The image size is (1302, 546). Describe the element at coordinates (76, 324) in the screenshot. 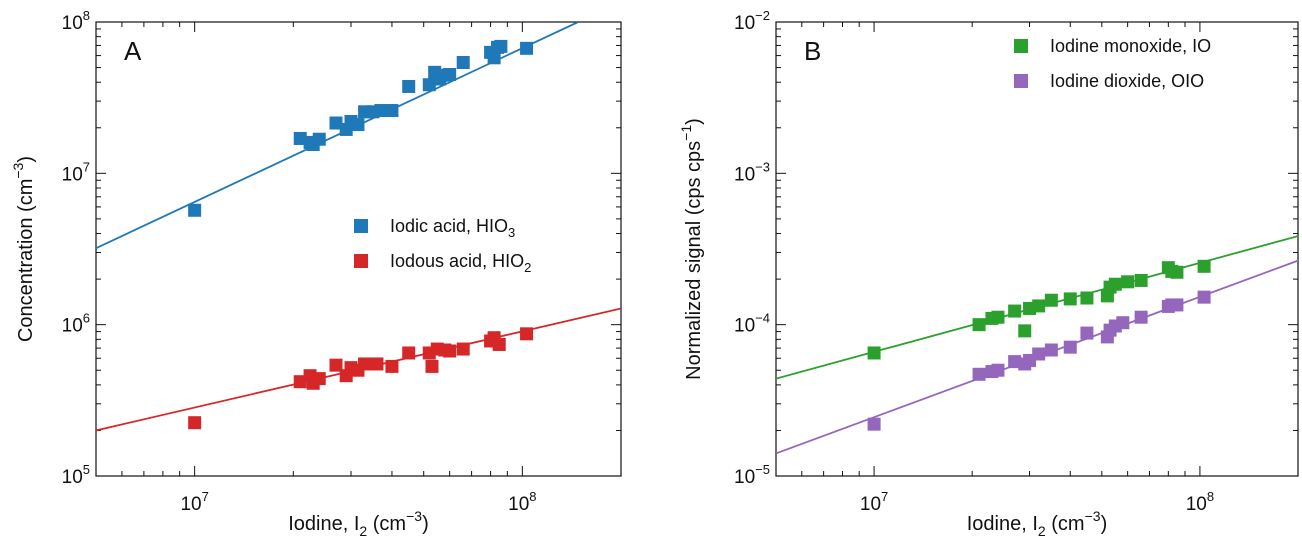

I see `y-tick-label: 10⁶` at that location.